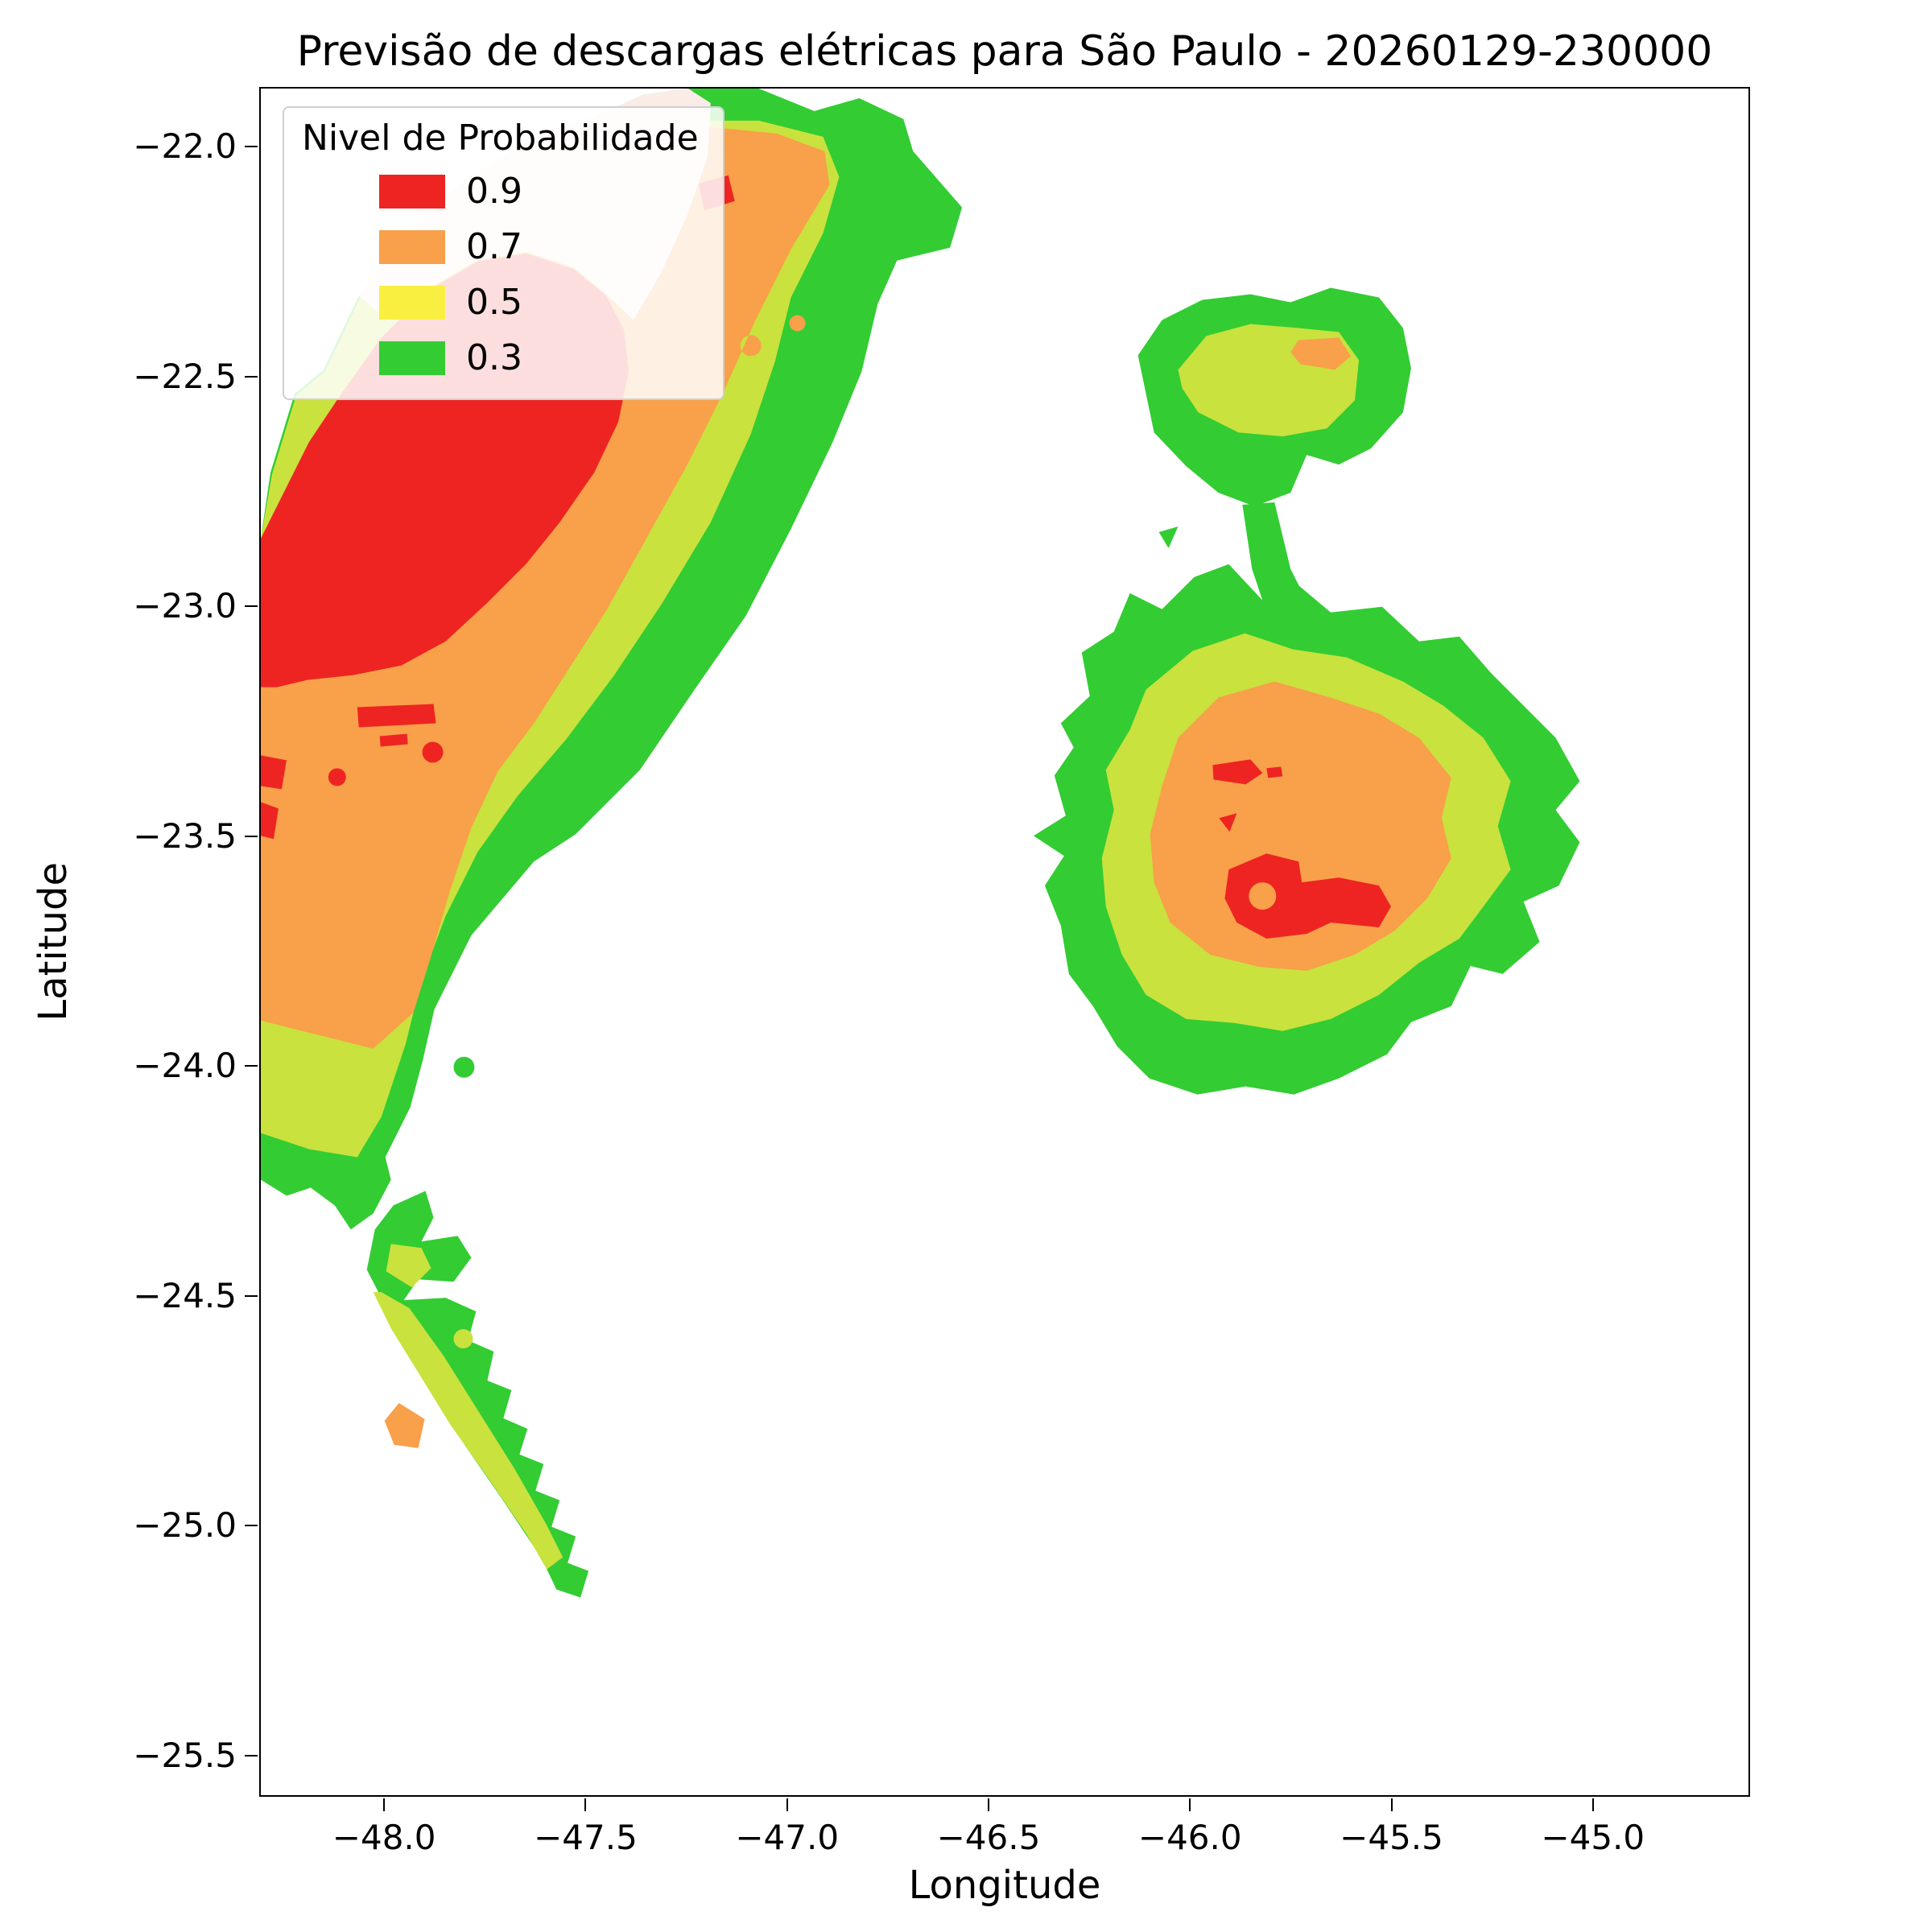 Image resolution: width=1932 pixels, height=1932 pixels. What do you see at coordinates (185, 606) in the screenshot?
I see `y-tick-label: −23.0` at bounding box center [185, 606].